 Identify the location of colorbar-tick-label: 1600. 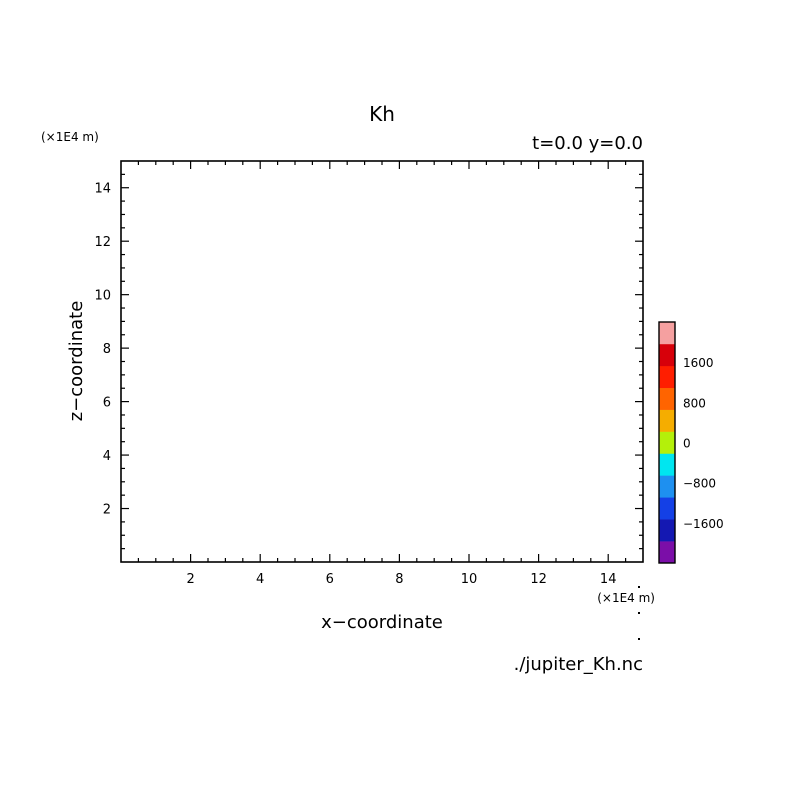
(698, 363).